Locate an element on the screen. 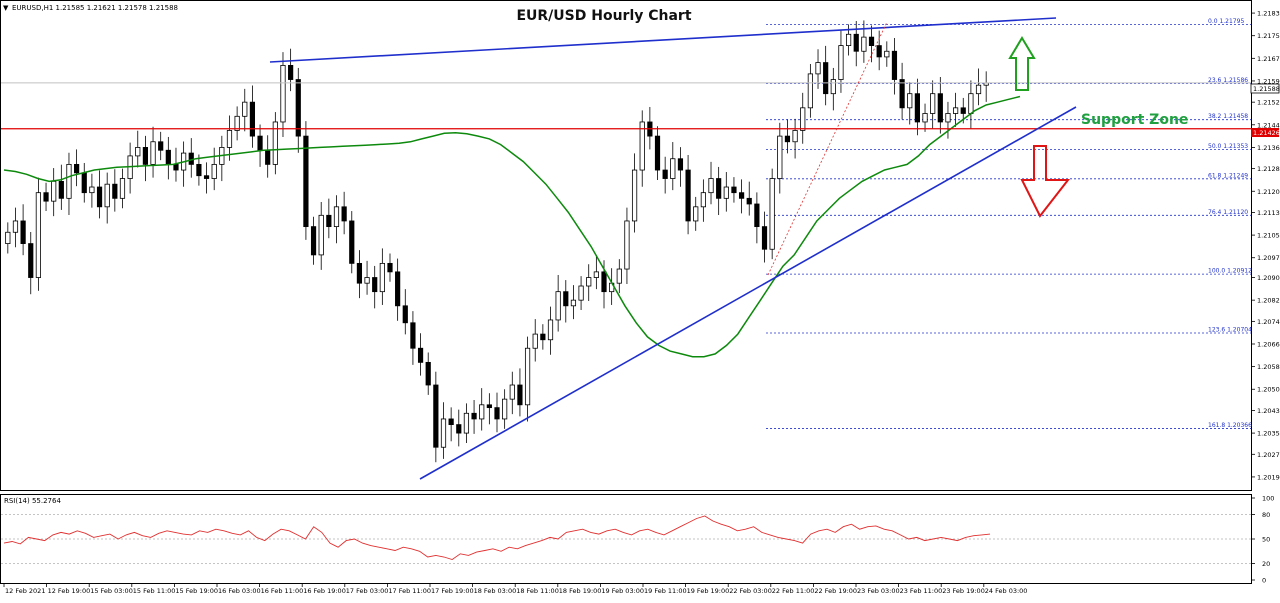 The image size is (1280, 603). y-tick-label: 1.21520 is located at coordinates (1268, 103).